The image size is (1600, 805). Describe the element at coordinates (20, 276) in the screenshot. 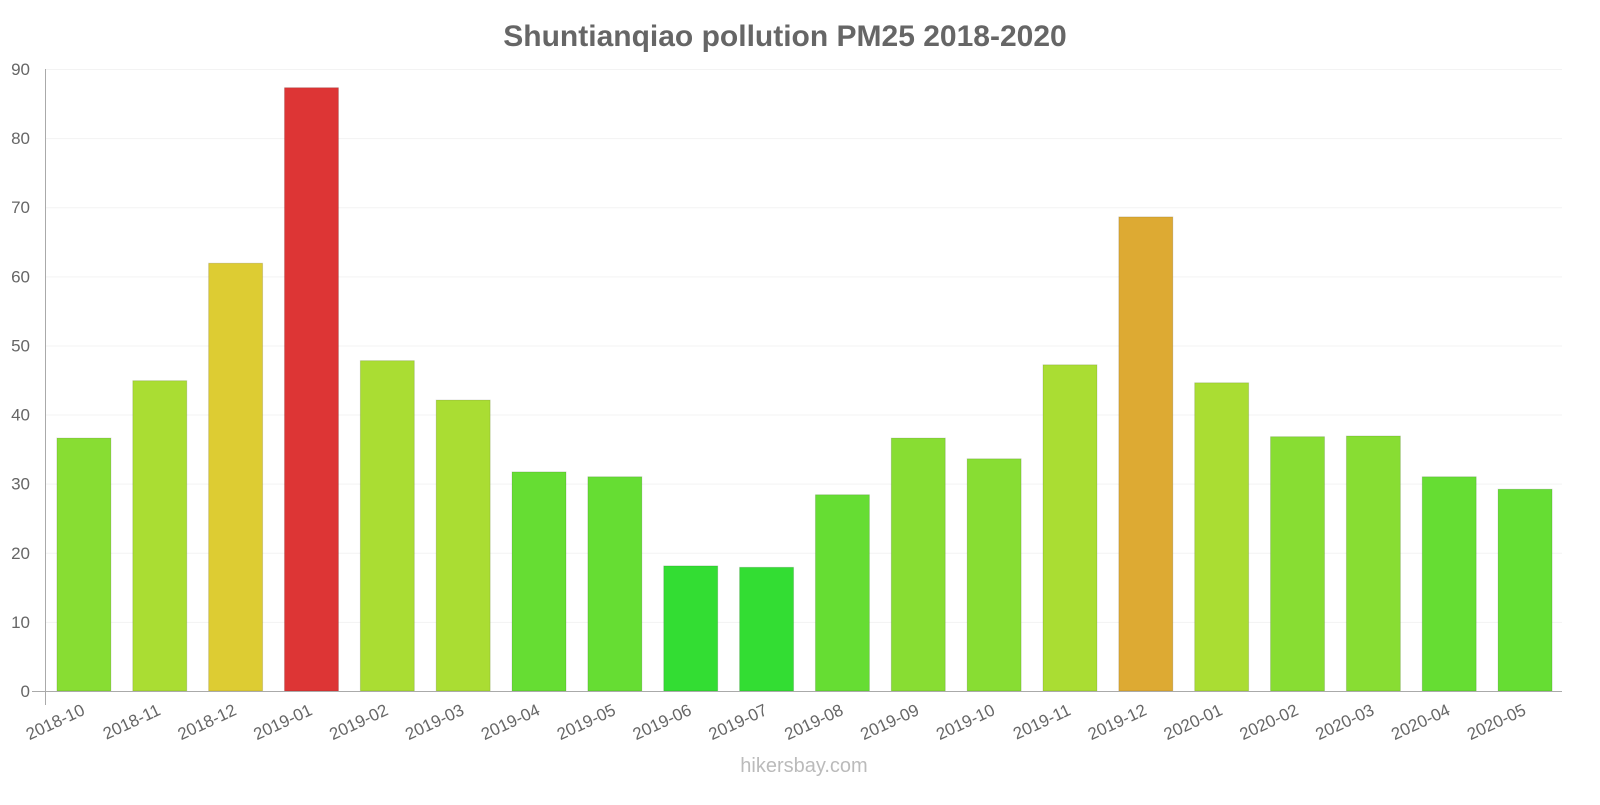

I see `y-tick-label: 60` at that location.